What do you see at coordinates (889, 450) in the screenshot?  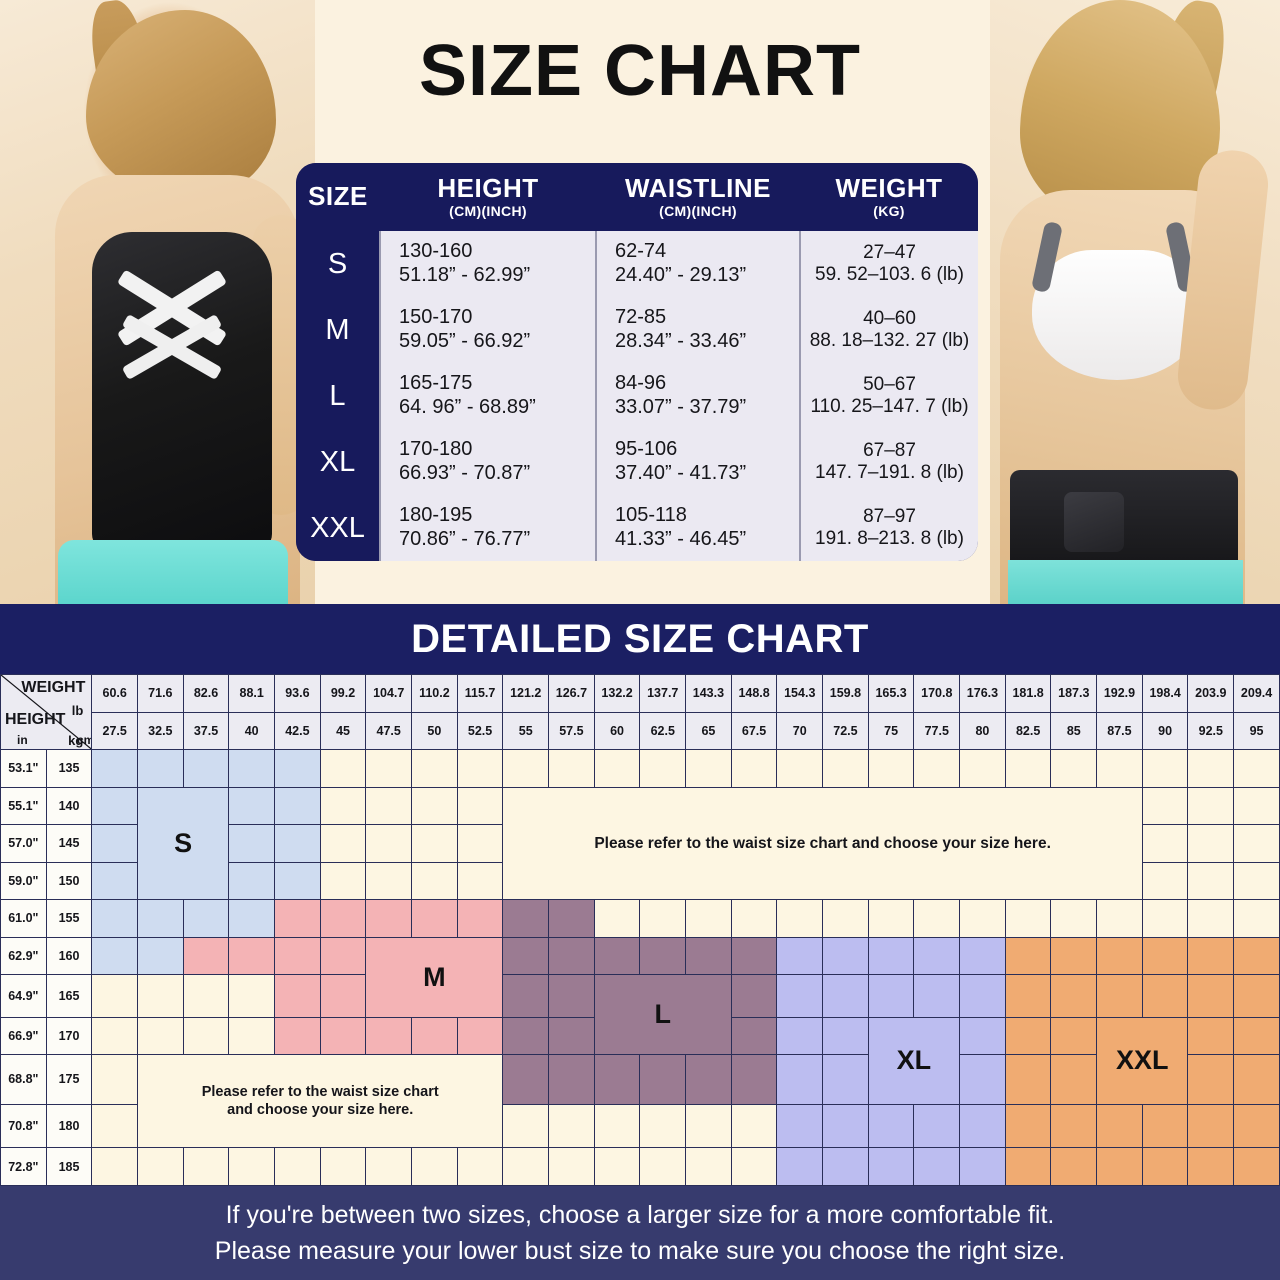 I see `row-xl-weight-kg: 67–87` at bounding box center [889, 450].